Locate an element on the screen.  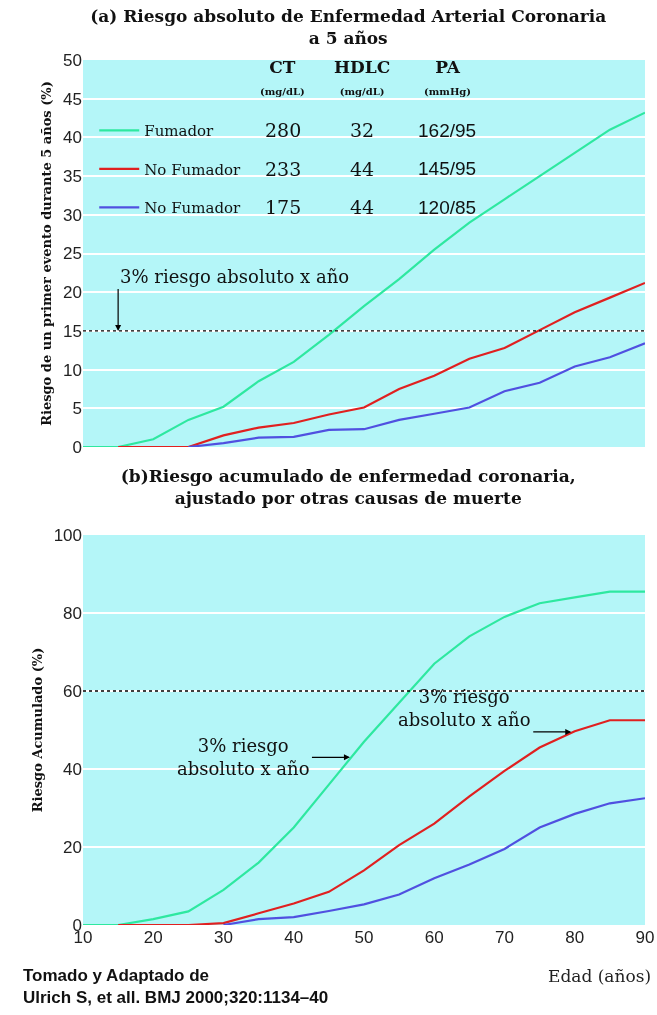
x-axis-title: Edad (años) is located at coordinates (600, 976).